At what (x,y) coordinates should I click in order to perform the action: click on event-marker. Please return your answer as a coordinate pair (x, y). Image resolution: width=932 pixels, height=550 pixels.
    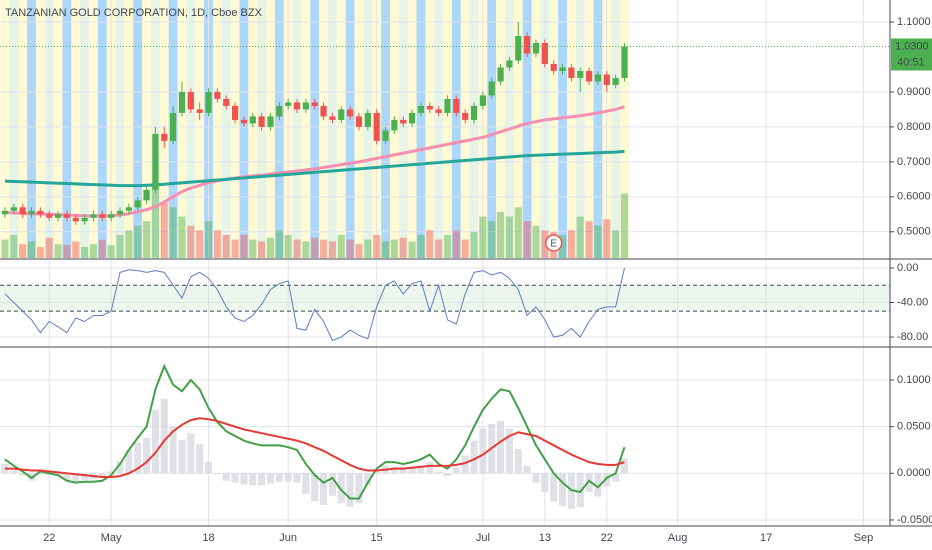
    Looking at the image, I should click on (553, 243).